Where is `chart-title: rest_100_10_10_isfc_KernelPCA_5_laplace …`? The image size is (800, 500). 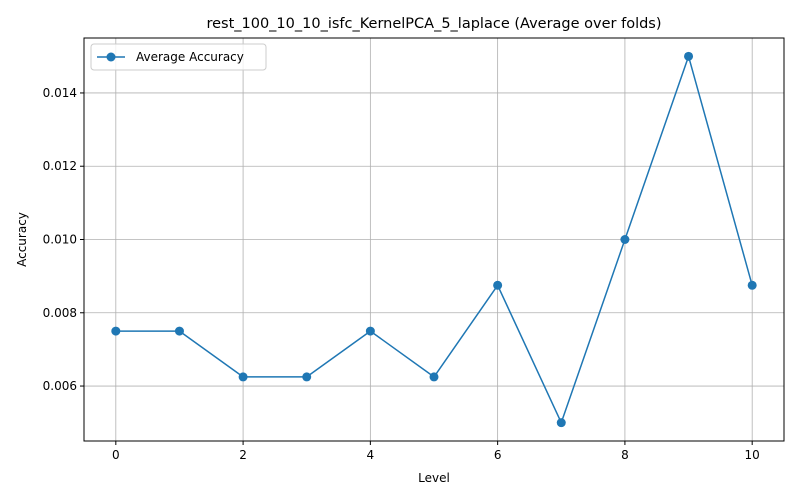 chart-title: rest_100_10_10_isfc_KernelPCA_5_laplace … is located at coordinates (433, 24).